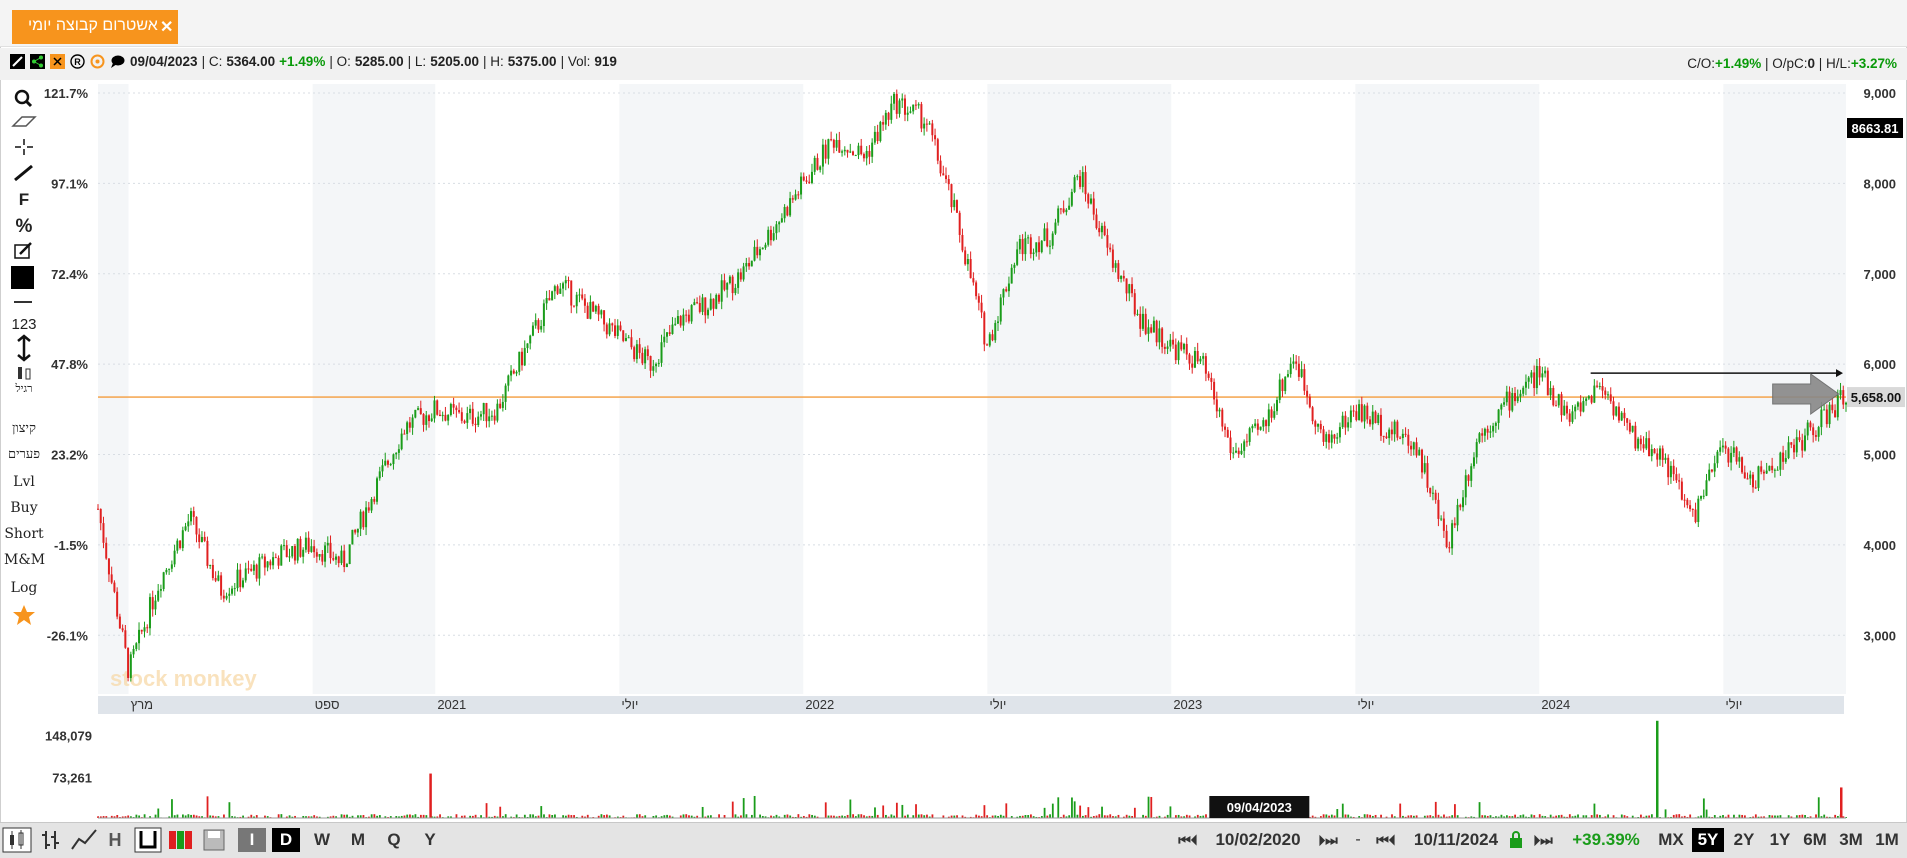 The width and height of the screenshot is (1907, 858). Describe the element at coordinates (322, 840) in the screenshot. I see `interval-weekly: W` at that location.